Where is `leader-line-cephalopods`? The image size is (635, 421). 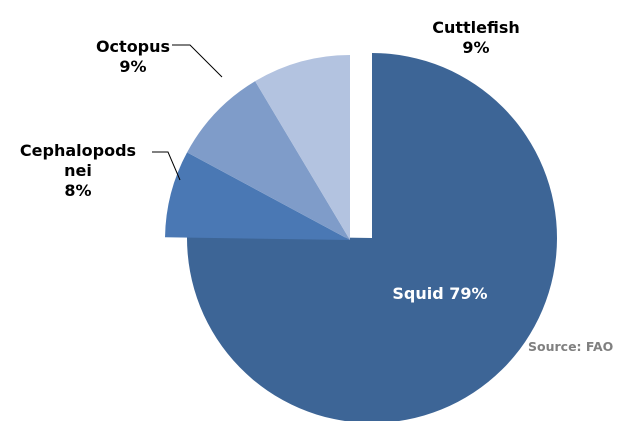 leader-line-cephalopods is located at coordinates (166, 166).